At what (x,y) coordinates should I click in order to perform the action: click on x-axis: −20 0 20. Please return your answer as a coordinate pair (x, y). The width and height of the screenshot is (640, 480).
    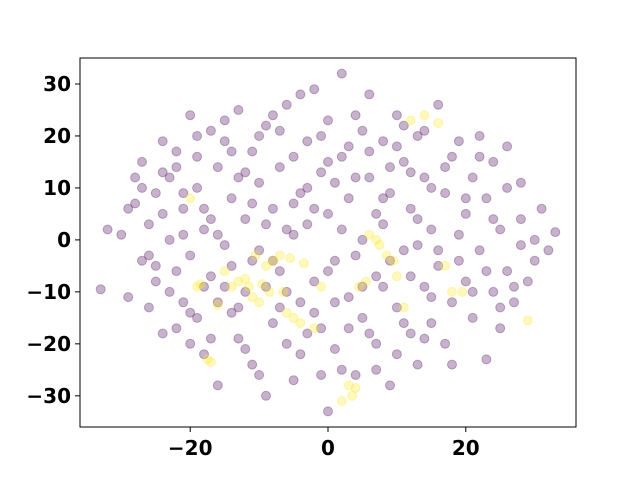
    Looking at the image, I should click on (324, 443).